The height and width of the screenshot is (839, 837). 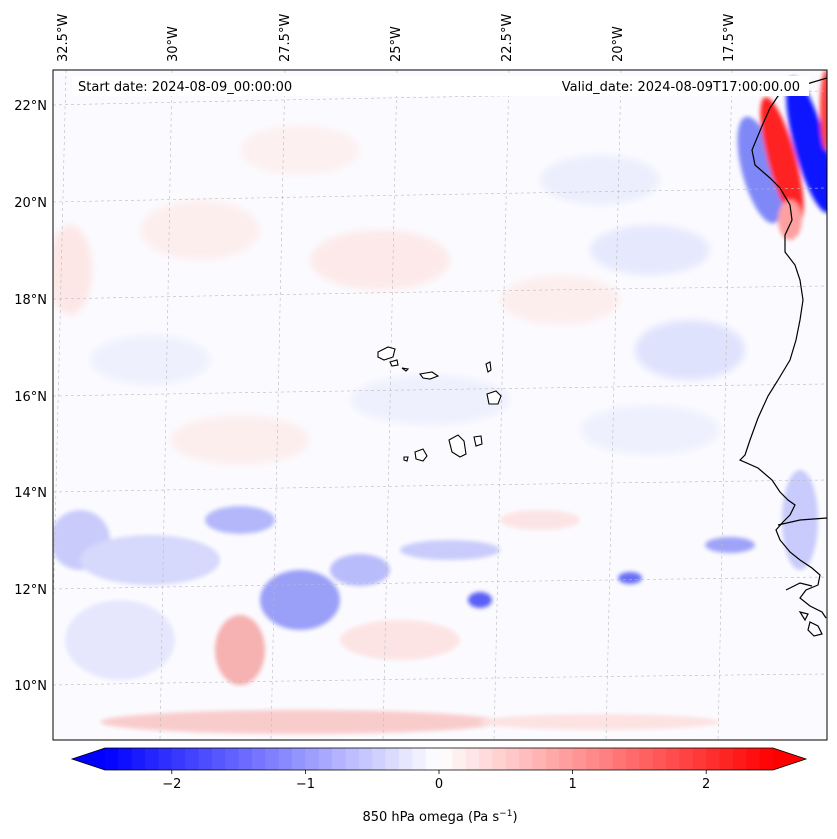 I want to click on colorbar-steps, so click(x=439, y=759).